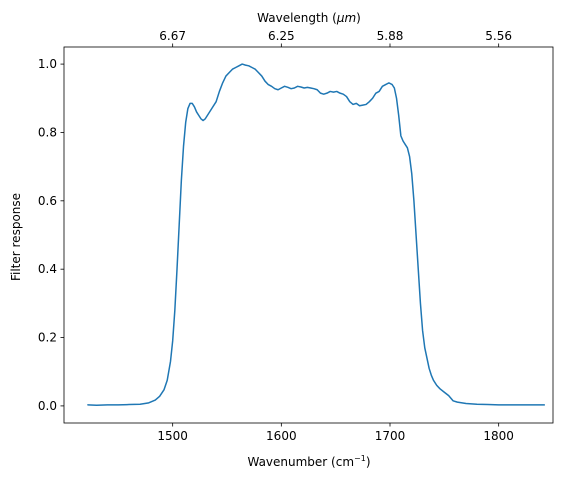 The height and width of the screenshot is (484, 567). I want to click on y-tick-label-4: 0.8, so click(47, 132).